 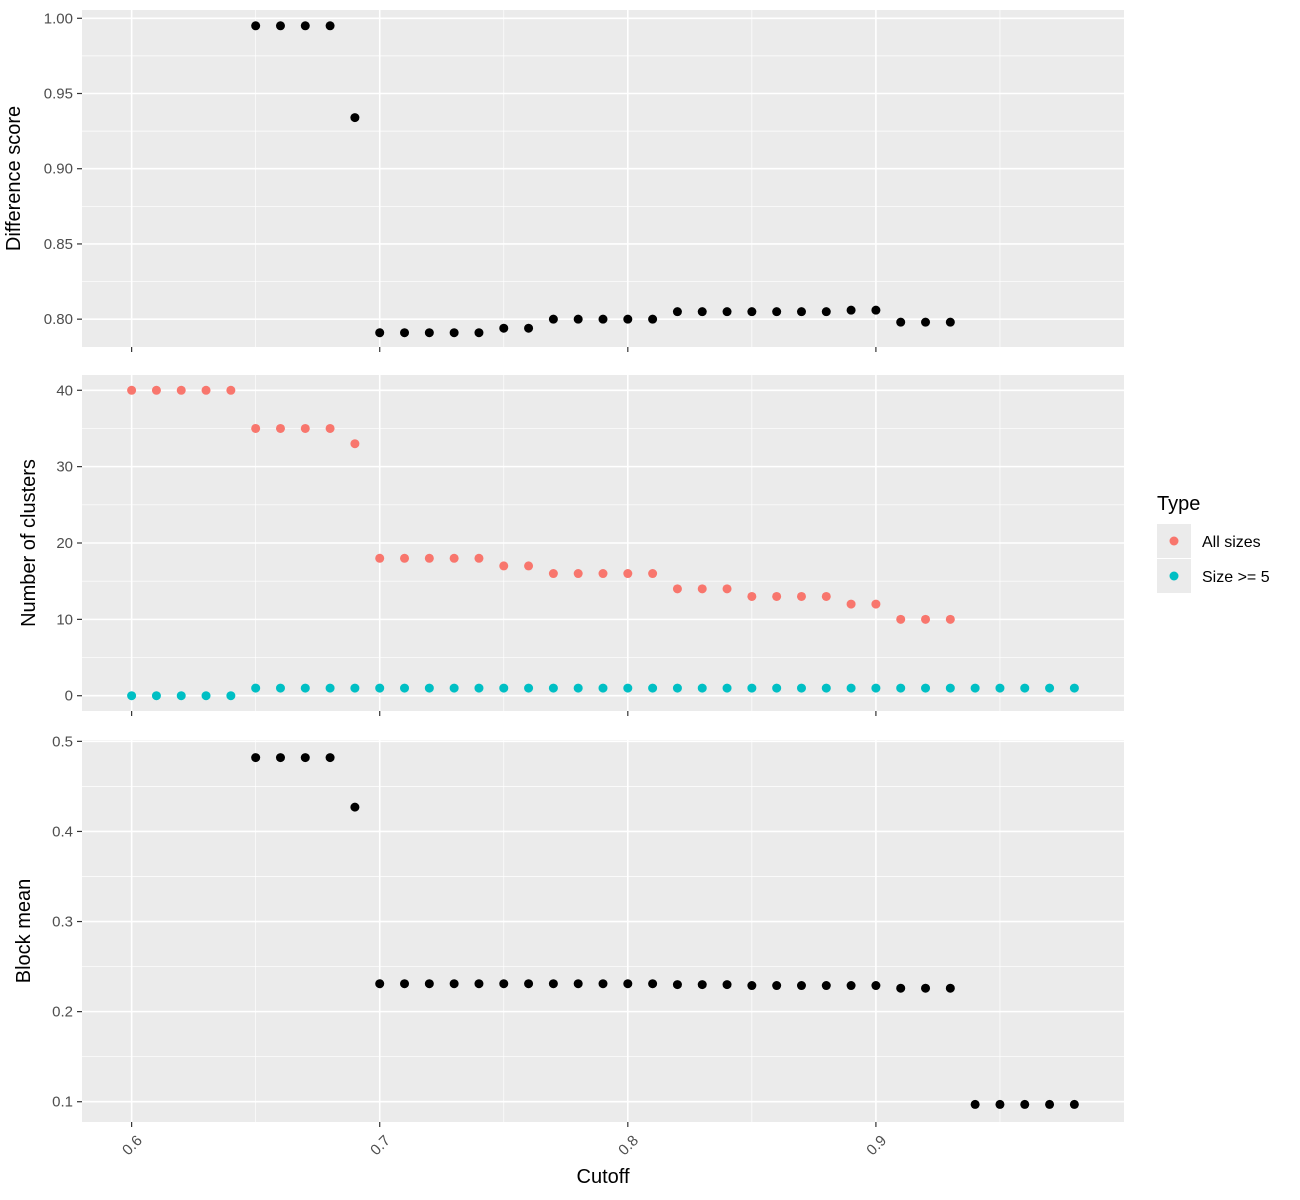 I want to click on legend: Type All sizes Size >= 5, so click(x=1213, y=543).